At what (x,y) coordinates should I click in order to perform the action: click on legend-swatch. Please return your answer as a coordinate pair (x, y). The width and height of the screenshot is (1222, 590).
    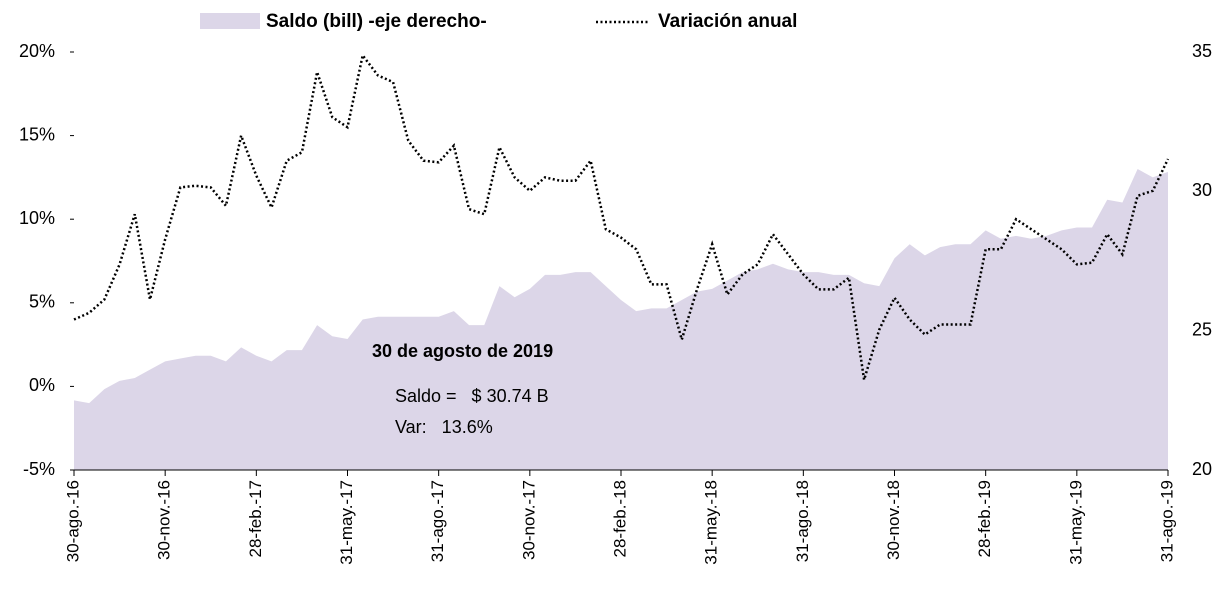
    Looking at the image, I should click on (230, 21).